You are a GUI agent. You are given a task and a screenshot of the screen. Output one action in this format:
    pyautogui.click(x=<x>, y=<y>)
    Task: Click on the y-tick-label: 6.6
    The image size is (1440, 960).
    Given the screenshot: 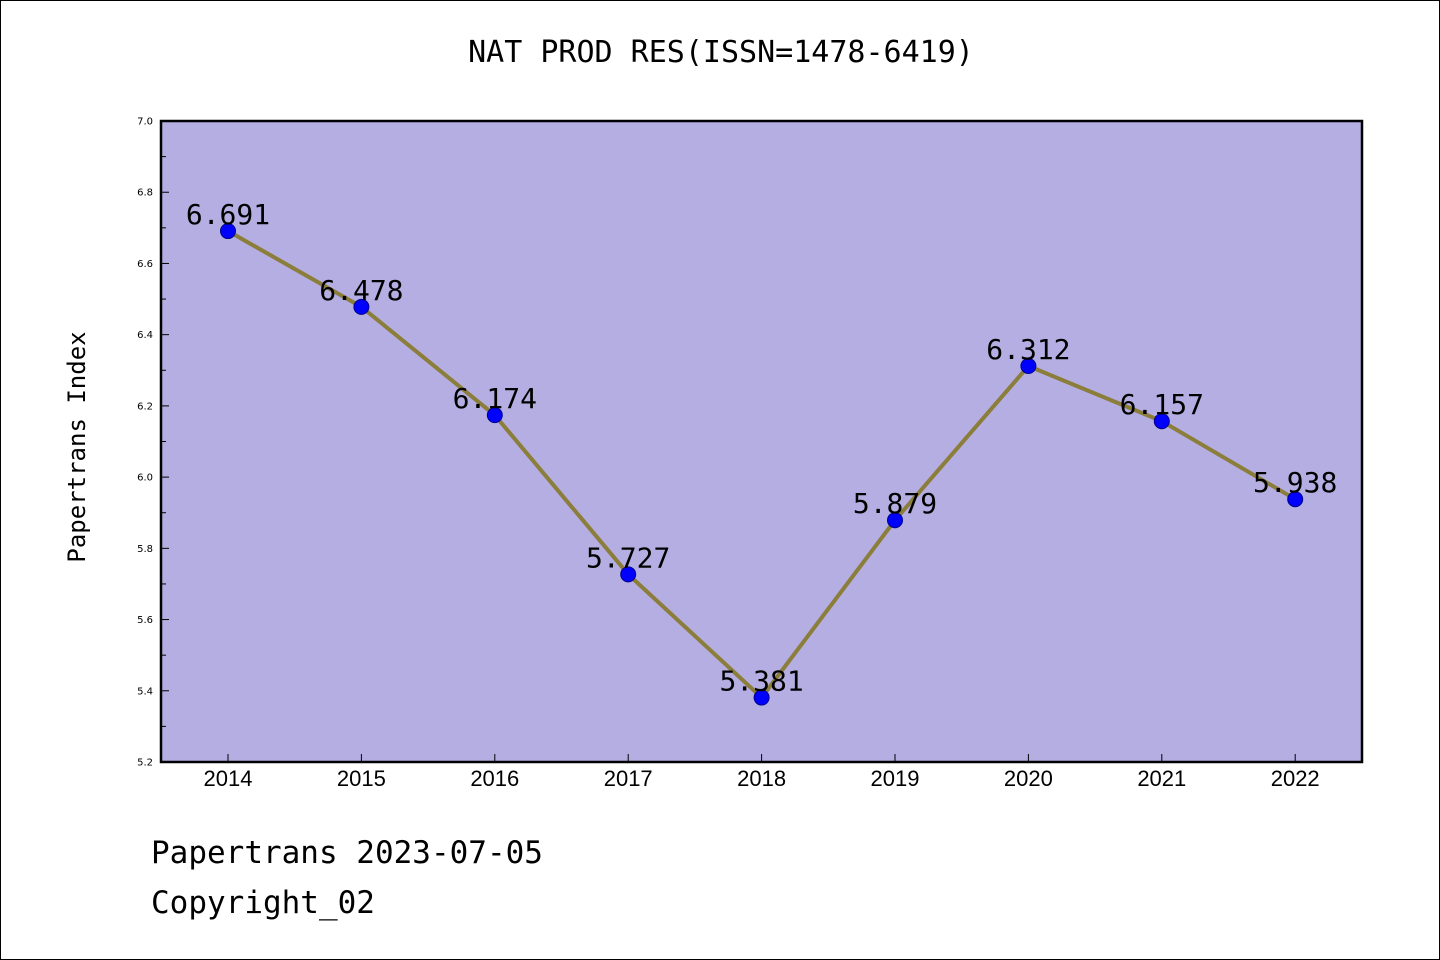 What is the action you would take?
    pyautogui.click(x=145, y=264)
    